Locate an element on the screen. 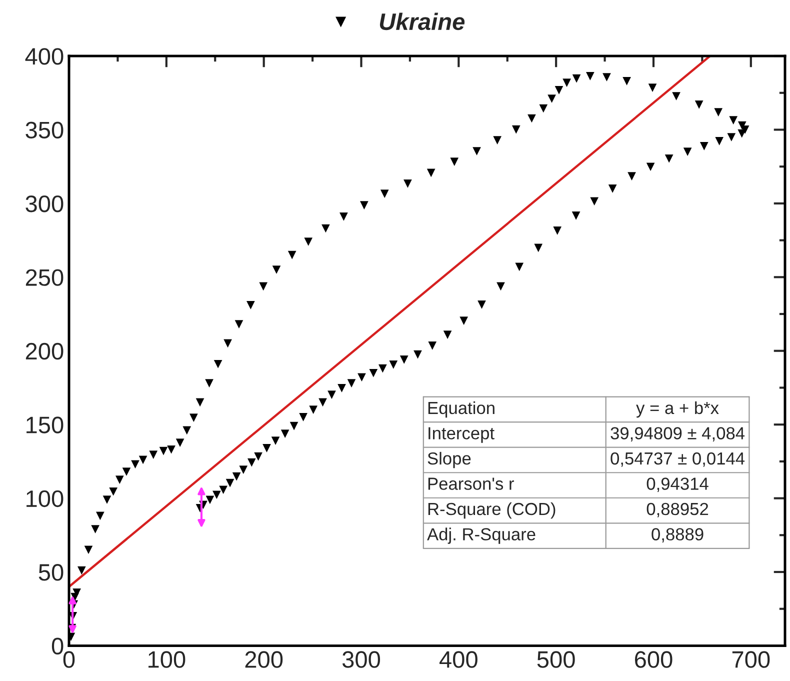 The image size is (790, 681). x-tick-label: 700 is located at coordinates (751, 659).